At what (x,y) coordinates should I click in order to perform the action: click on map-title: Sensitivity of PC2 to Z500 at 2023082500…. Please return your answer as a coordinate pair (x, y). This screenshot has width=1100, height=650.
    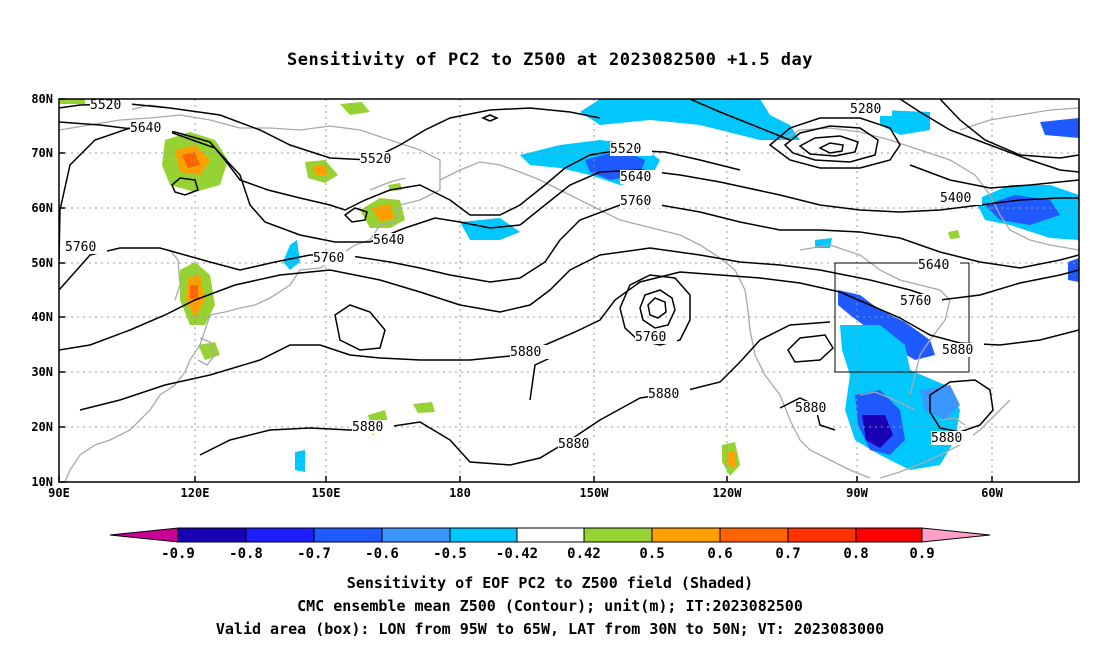
    Looking at the image, I should click on (549, 60).